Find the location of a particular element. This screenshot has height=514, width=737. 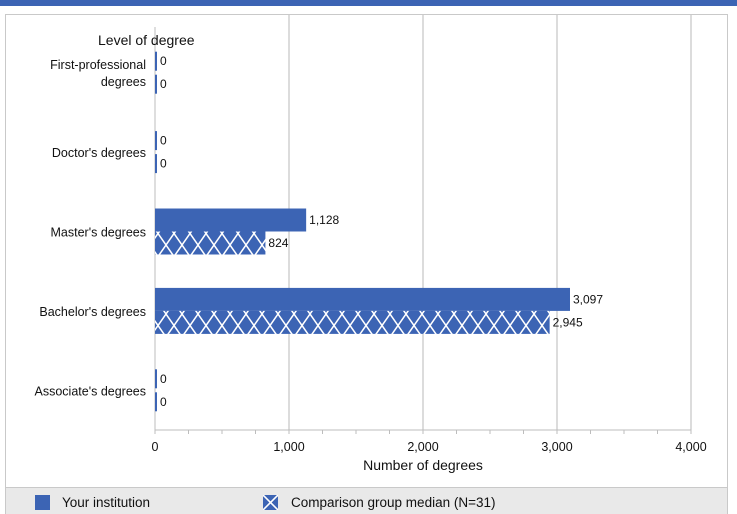

data-label-institution-4: 0 is located at coordinates (163, 379).